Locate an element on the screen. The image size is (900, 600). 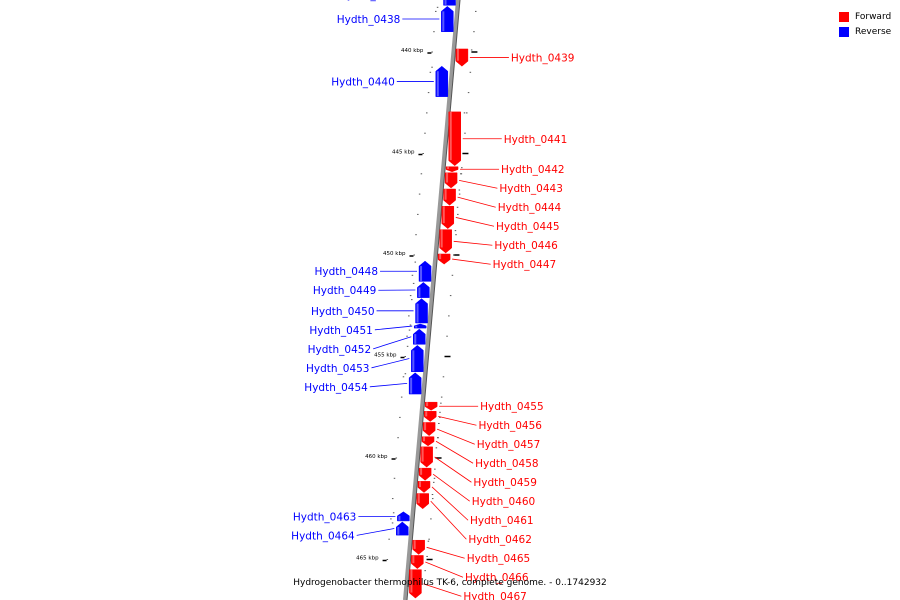
gene-label: Hydth_0456 is located at coordinates (510, 426).